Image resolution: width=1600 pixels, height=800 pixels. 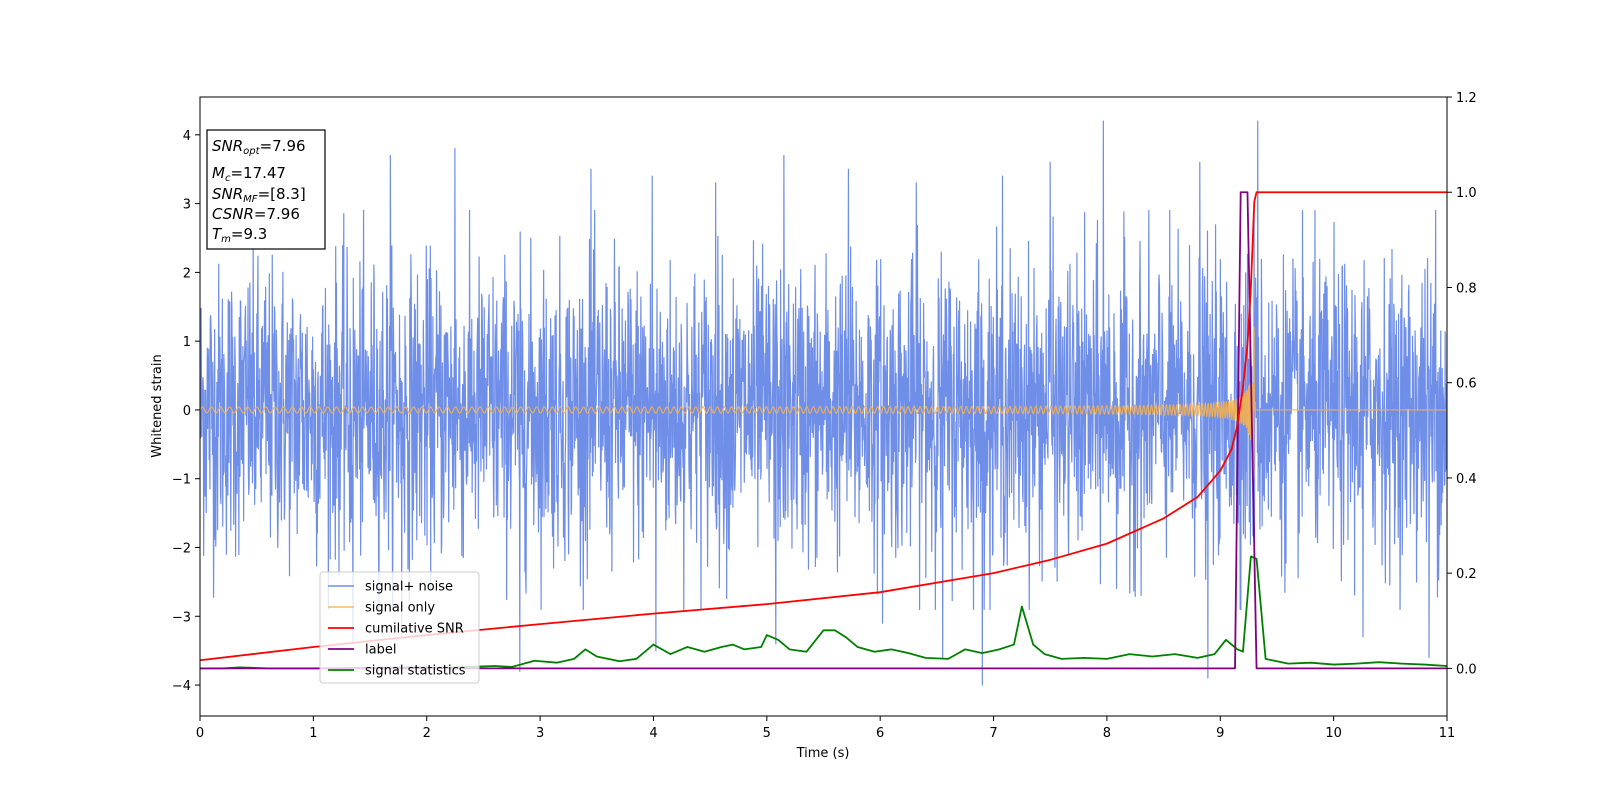 I want to click on legend-frame, so click(x=399, y=627).